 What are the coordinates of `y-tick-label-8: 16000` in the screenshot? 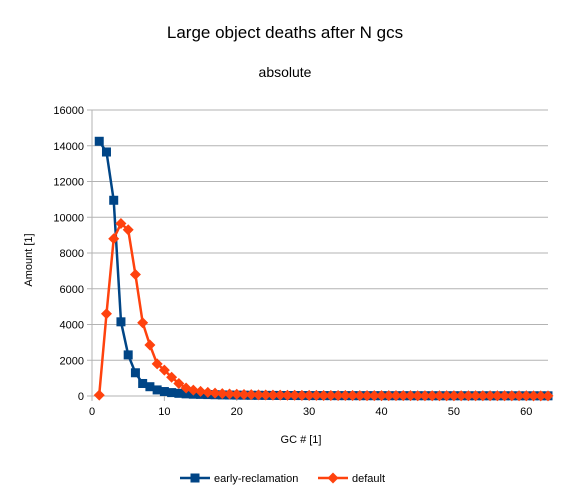 It's located at (68, 111).